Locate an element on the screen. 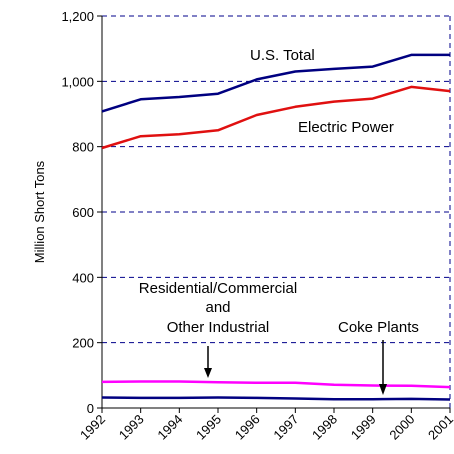 Image resolution: width=454 pixels, height=454 pixels. x-tick-label: 1998 is located at coordinates (324, 427).